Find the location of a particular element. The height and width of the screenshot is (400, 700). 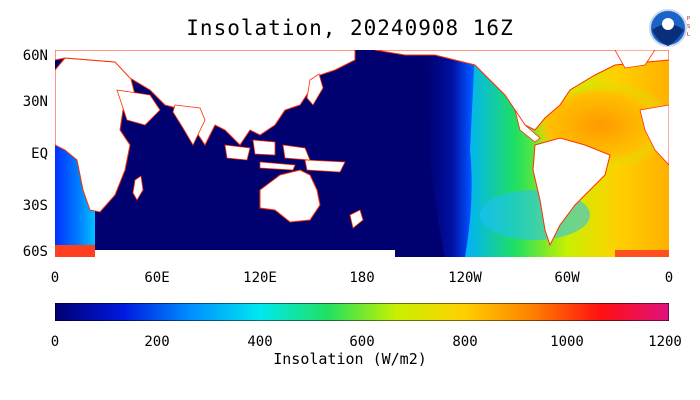

colorbar-tick-0: 0 is located at coordinates (55, 342).